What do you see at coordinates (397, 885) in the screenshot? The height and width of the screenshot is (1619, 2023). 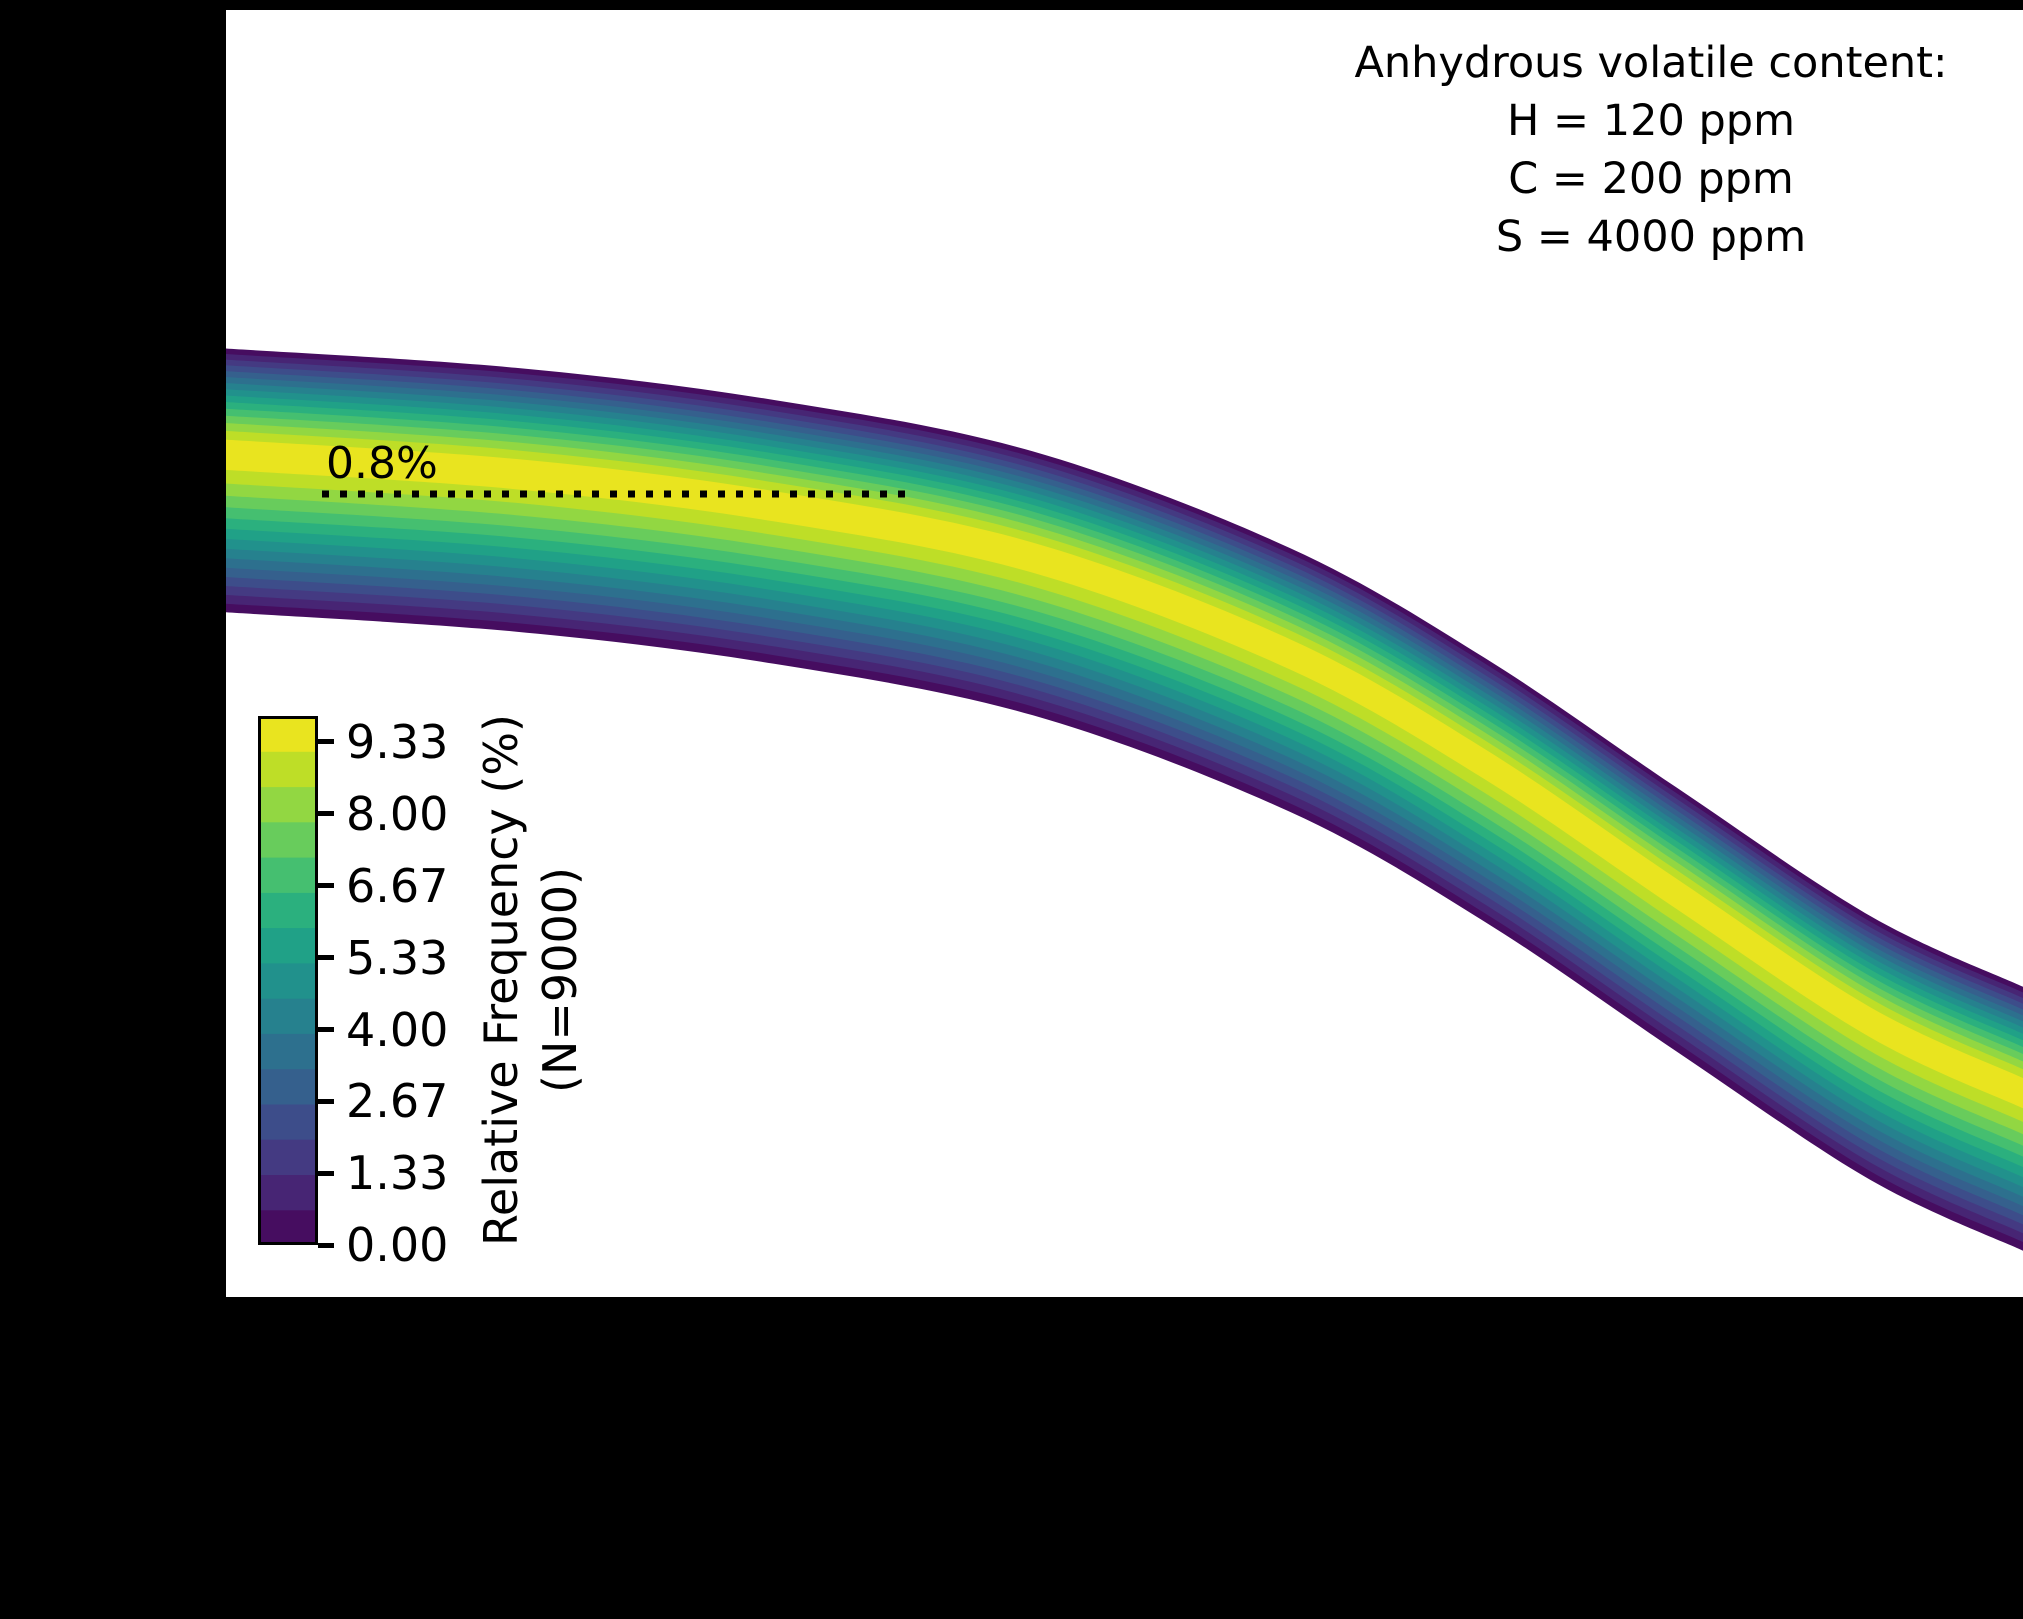 I see `colorbar-tick-label: 6.67` at bounding box center [397, 885].